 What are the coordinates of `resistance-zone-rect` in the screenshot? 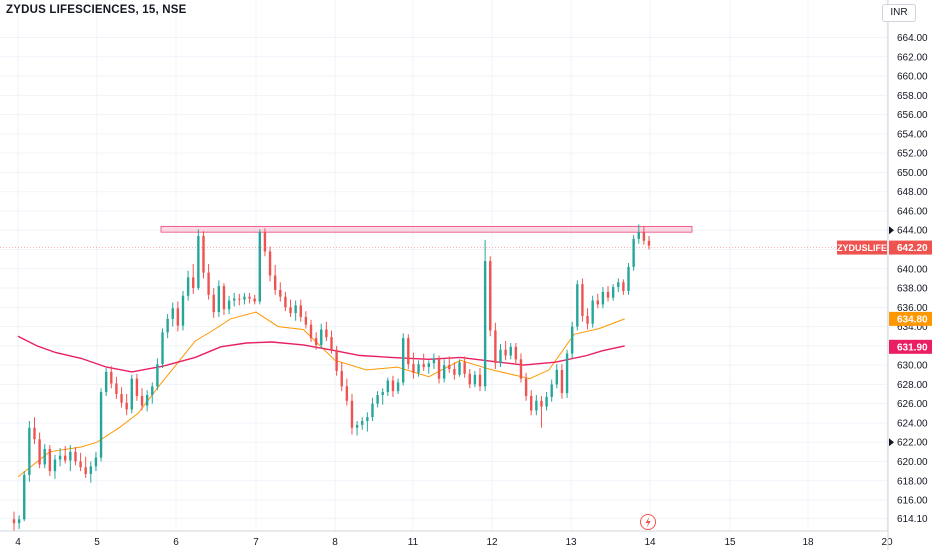 It's located at (426, 229).